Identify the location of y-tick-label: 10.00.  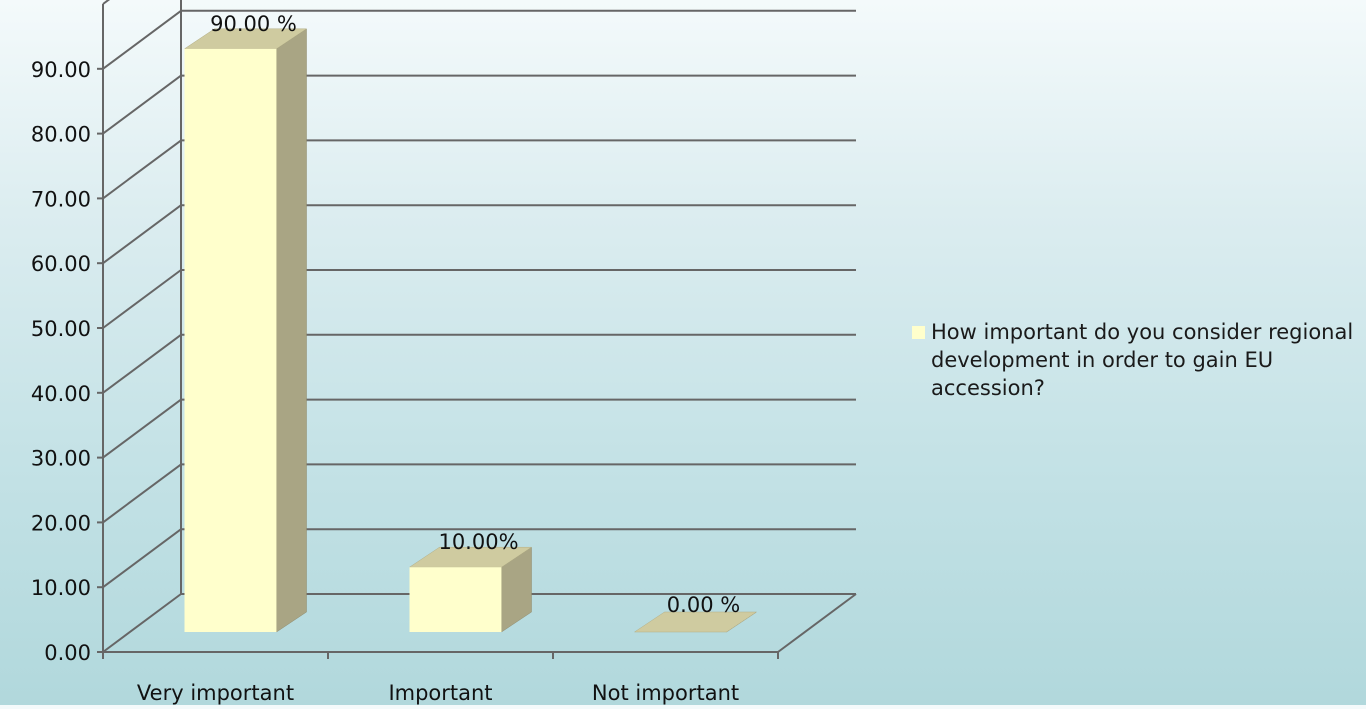
(61, 588).